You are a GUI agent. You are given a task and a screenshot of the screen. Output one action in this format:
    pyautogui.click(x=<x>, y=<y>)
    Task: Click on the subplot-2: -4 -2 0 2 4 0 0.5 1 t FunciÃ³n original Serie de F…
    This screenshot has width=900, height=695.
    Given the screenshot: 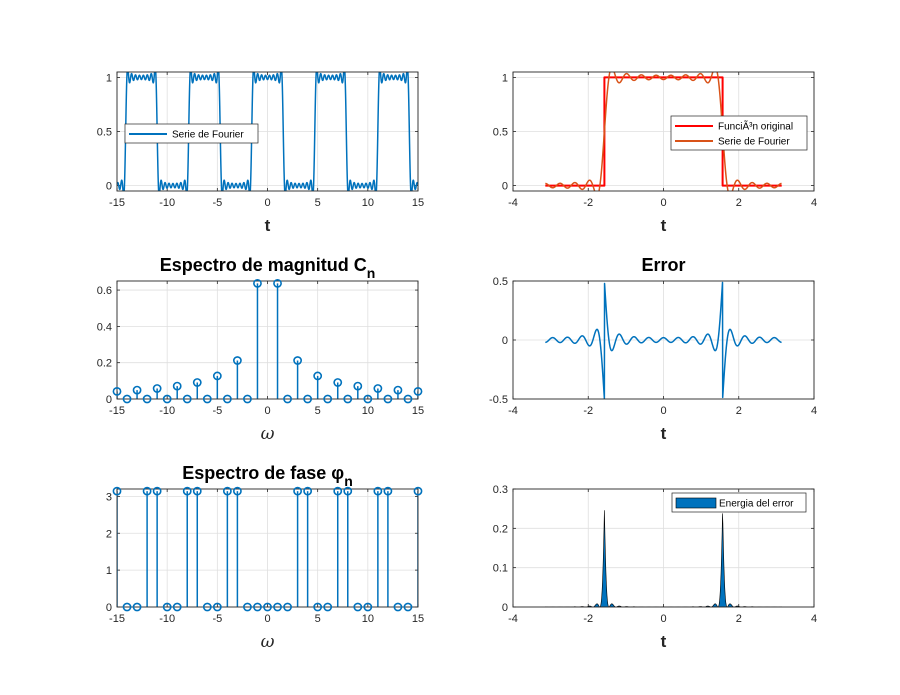 What is the action you would take?
    pyautogui.click(x=655, y=153)
    